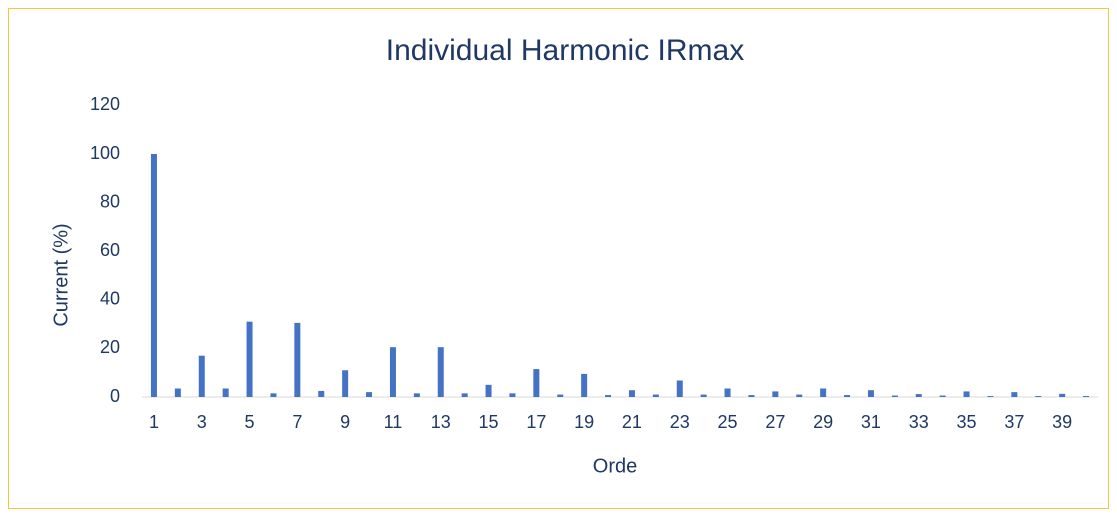  Describe the element at coordinates (1014, 422) in the screenshot. I see `x-tick-label: 37` at that location.